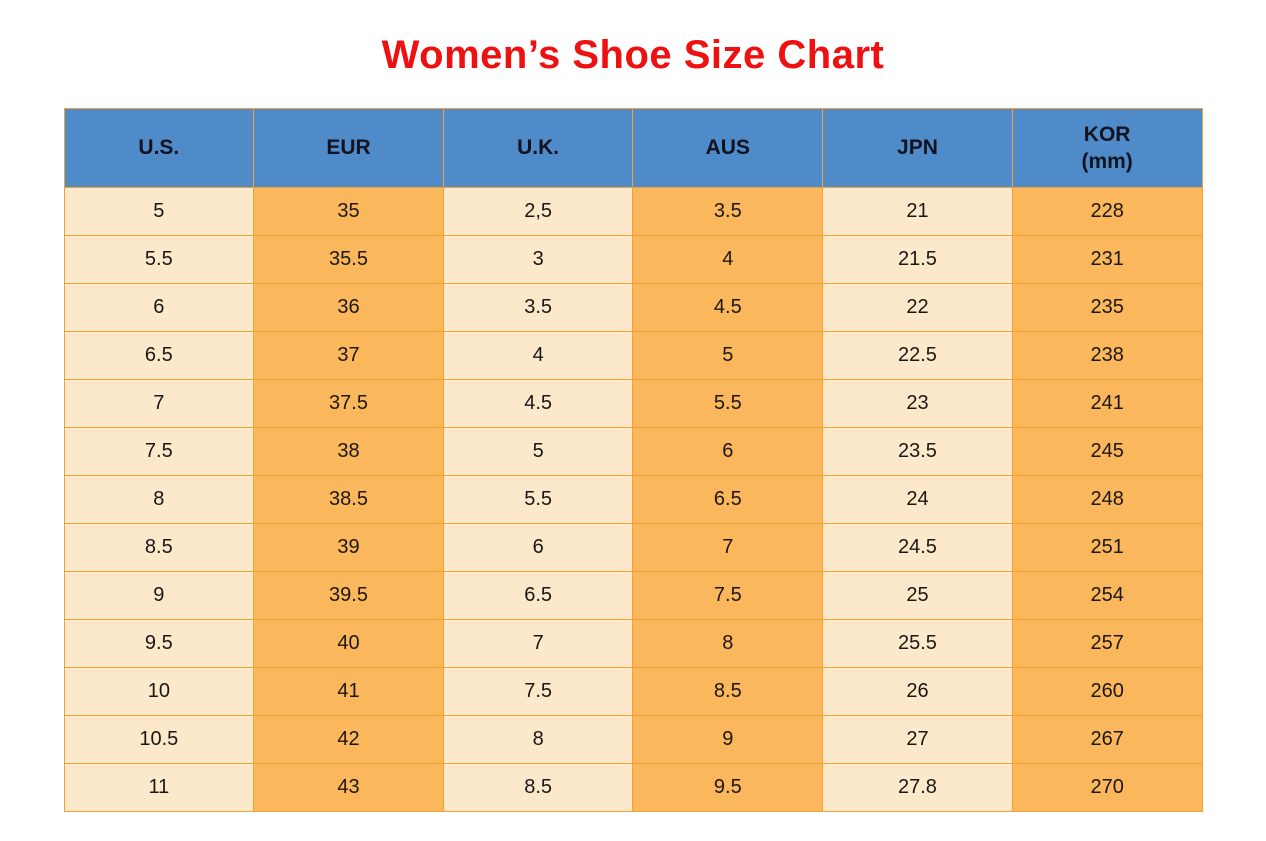 The height and width of the screenshot is (841, 1266). Describe the element at coordinates (348, 643) in the screenshot. I see `table-cell: 40` at that location.